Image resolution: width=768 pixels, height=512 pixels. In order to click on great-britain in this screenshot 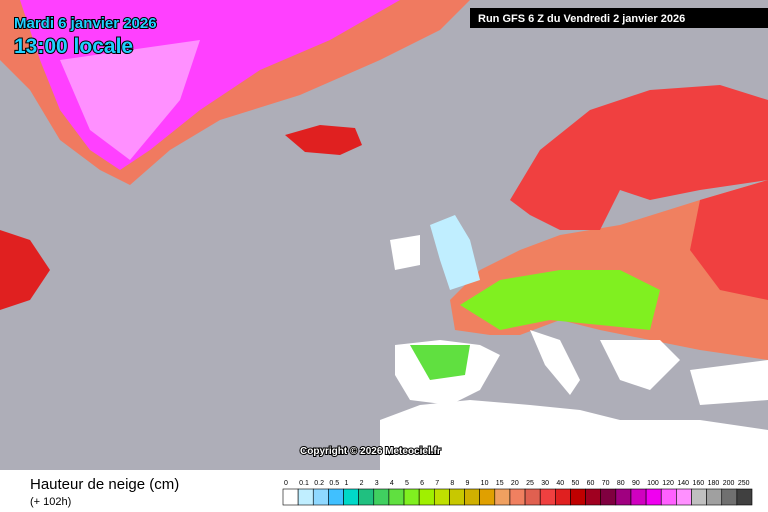, I will do `click(455, 252)`.